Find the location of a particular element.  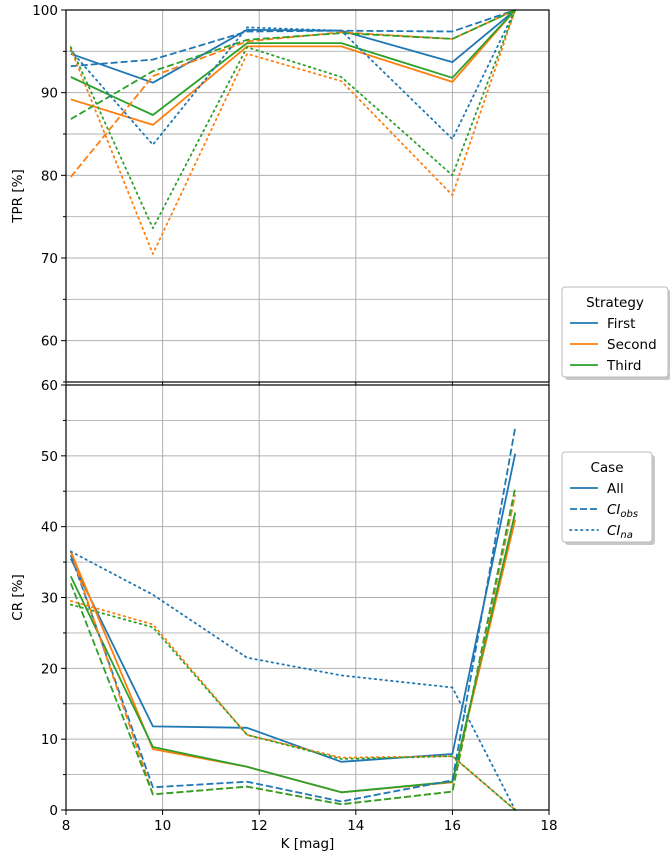

series-line-second-all is located at coordinates (293, 67).